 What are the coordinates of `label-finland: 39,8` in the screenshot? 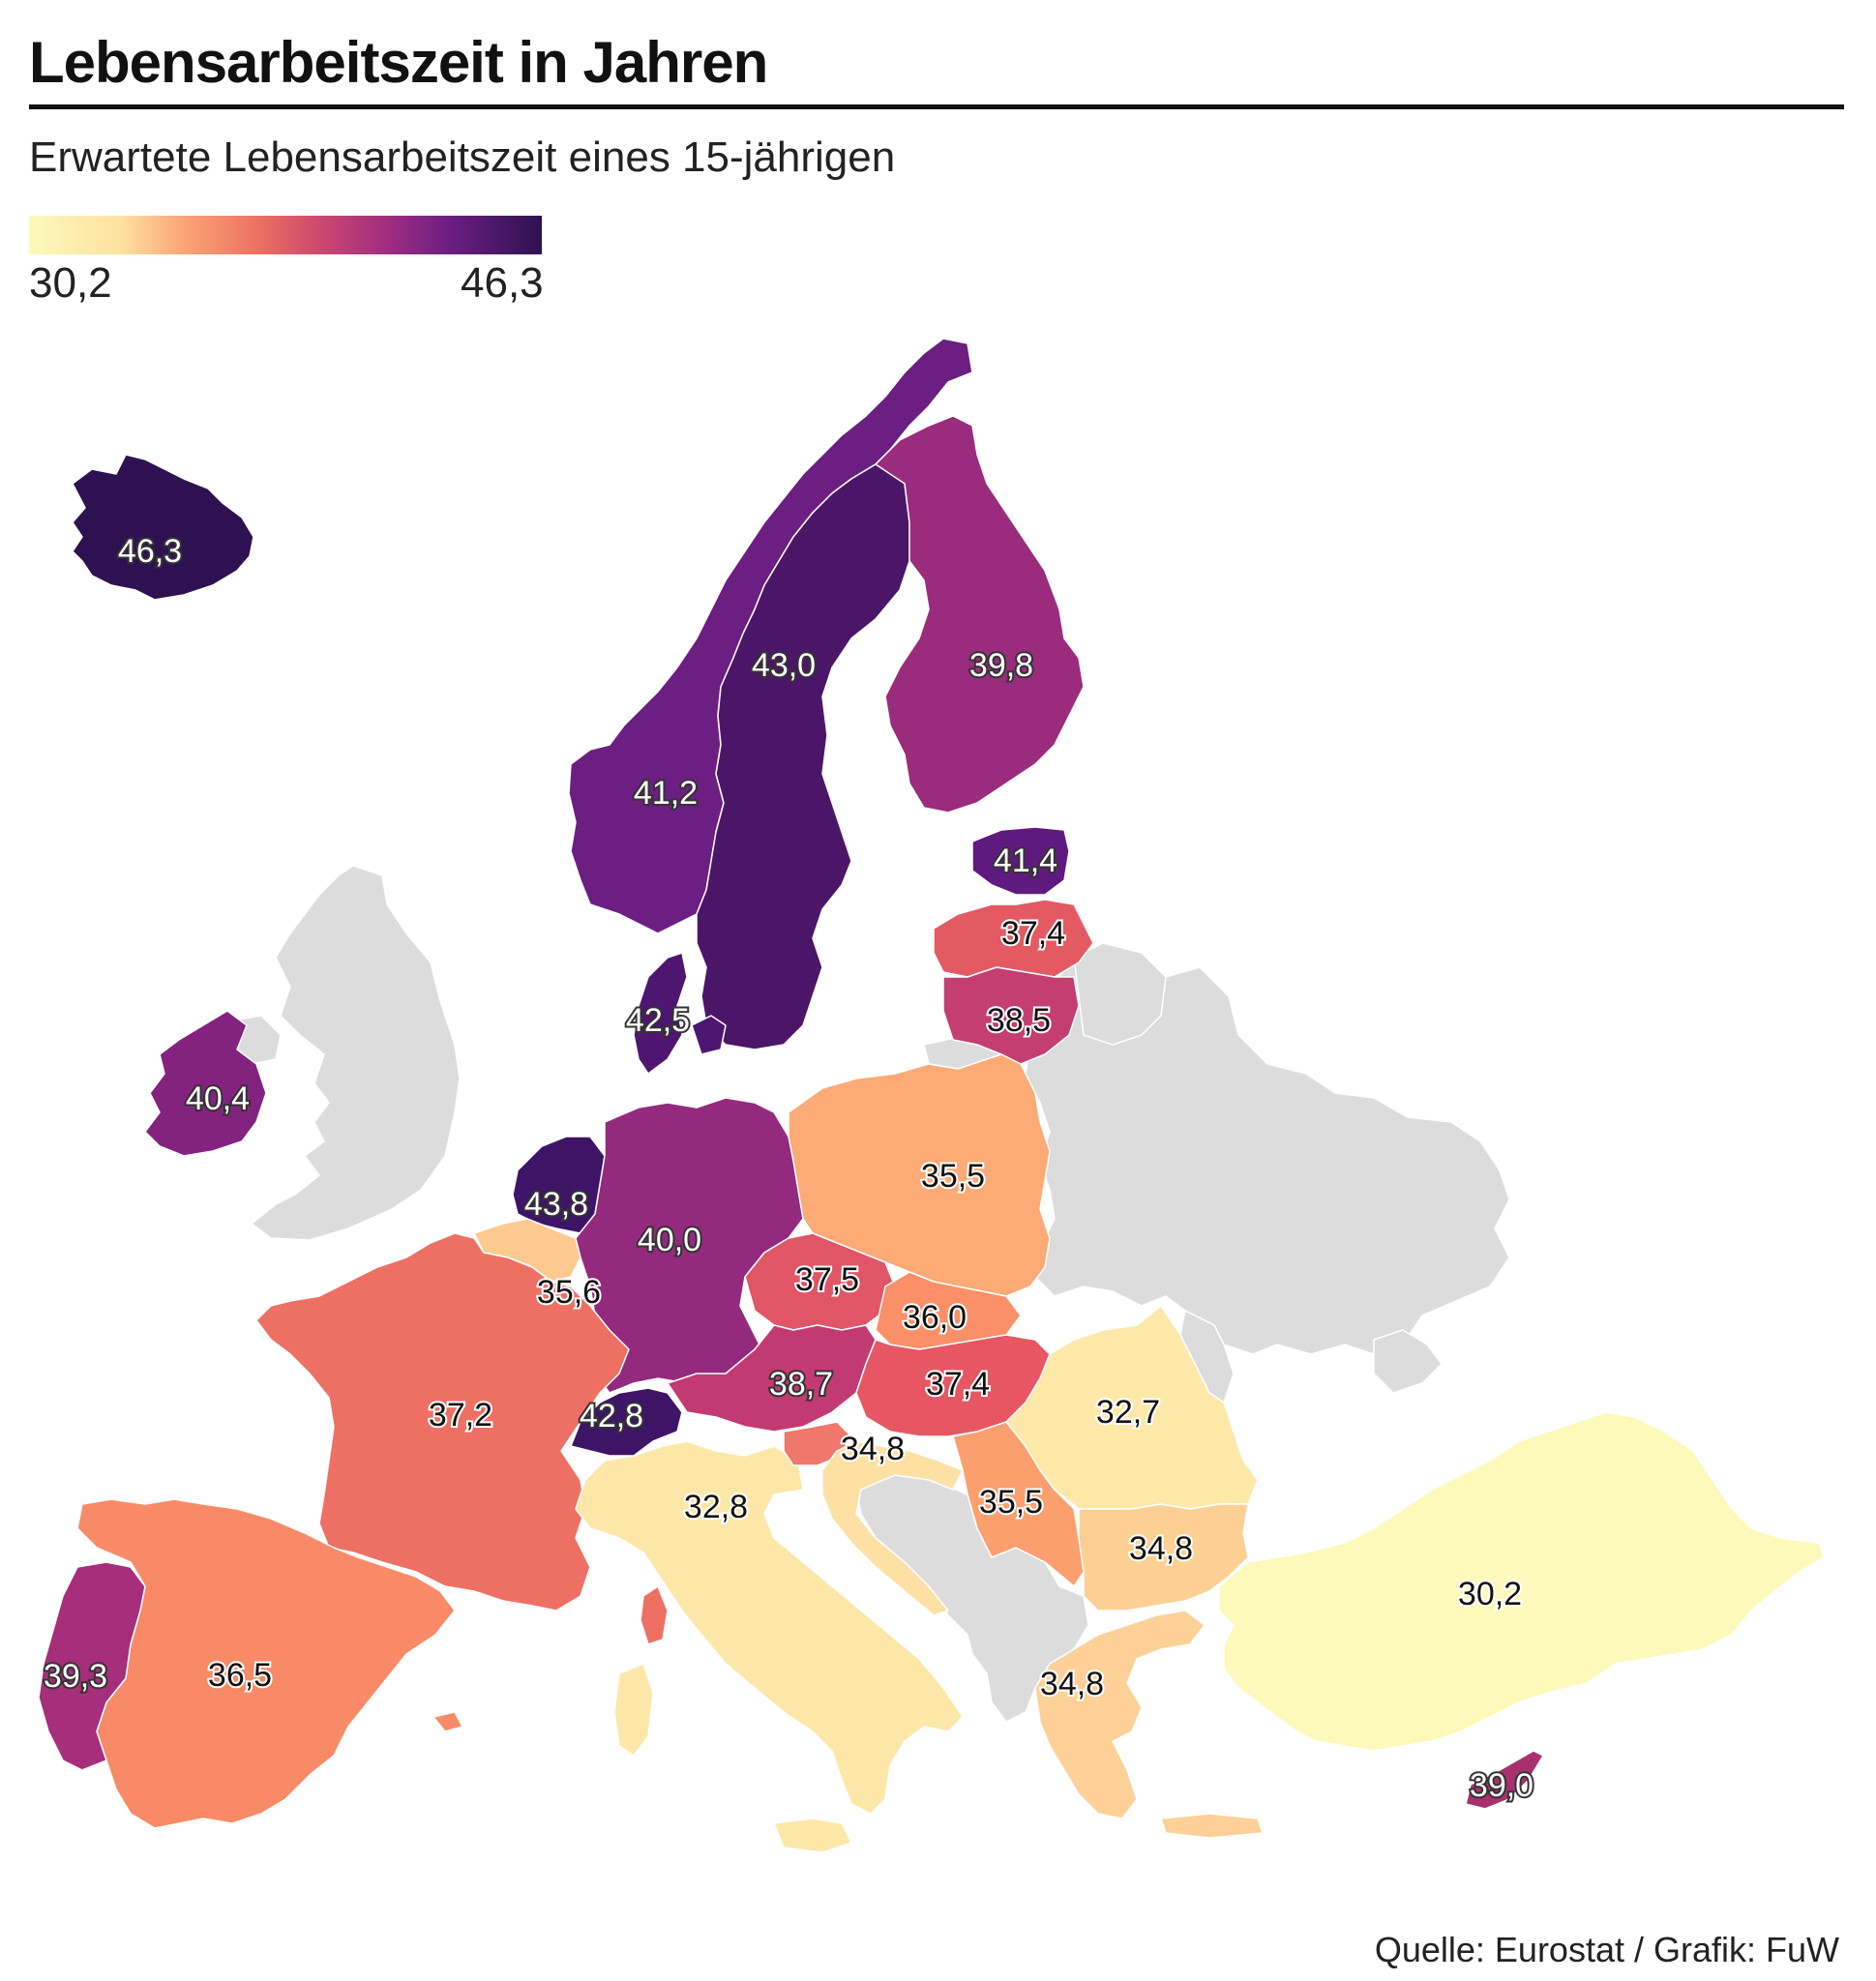 It's located at (1001, 665).